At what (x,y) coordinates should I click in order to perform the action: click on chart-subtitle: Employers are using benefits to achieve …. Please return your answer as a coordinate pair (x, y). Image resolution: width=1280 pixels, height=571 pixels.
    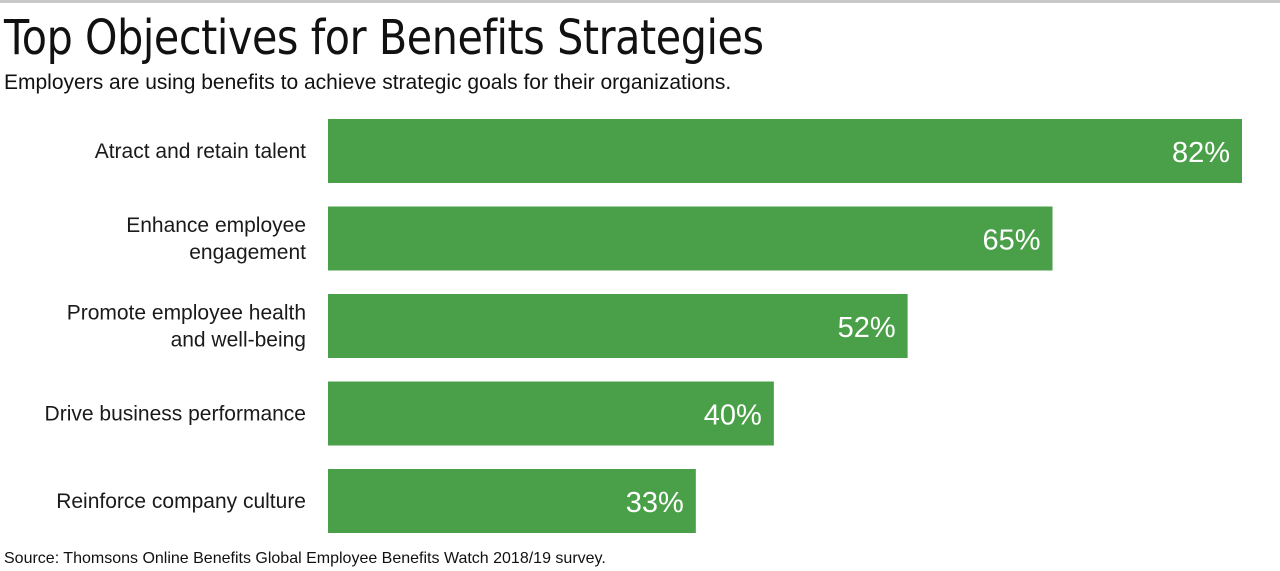
    Looking at the image, I should click on (368, 82).